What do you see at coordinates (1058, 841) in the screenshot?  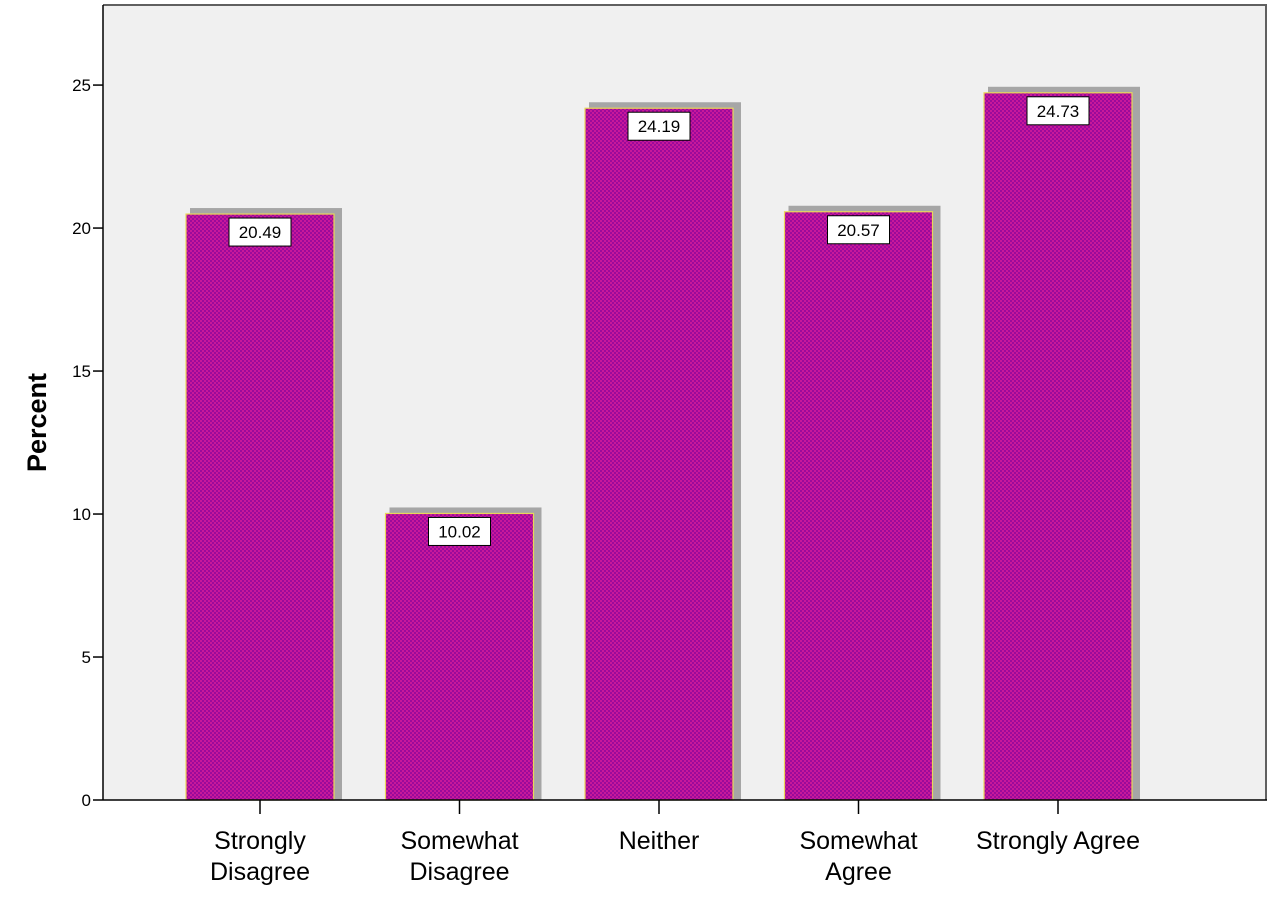 I see `x-tick-label: Strongly Agree` at bounding box center [1058, 841].